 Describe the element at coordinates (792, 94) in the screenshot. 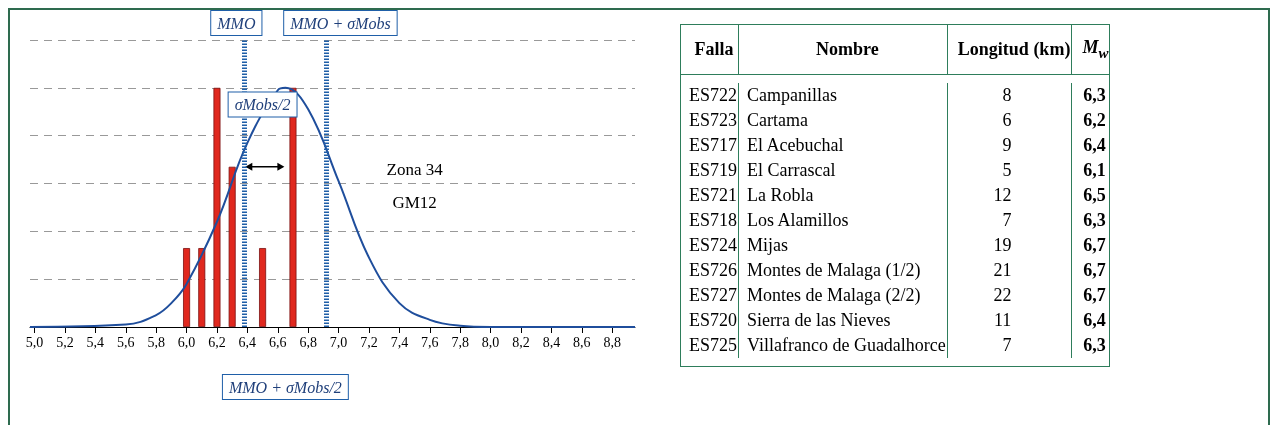

I see `text: Campanillas` at that location.